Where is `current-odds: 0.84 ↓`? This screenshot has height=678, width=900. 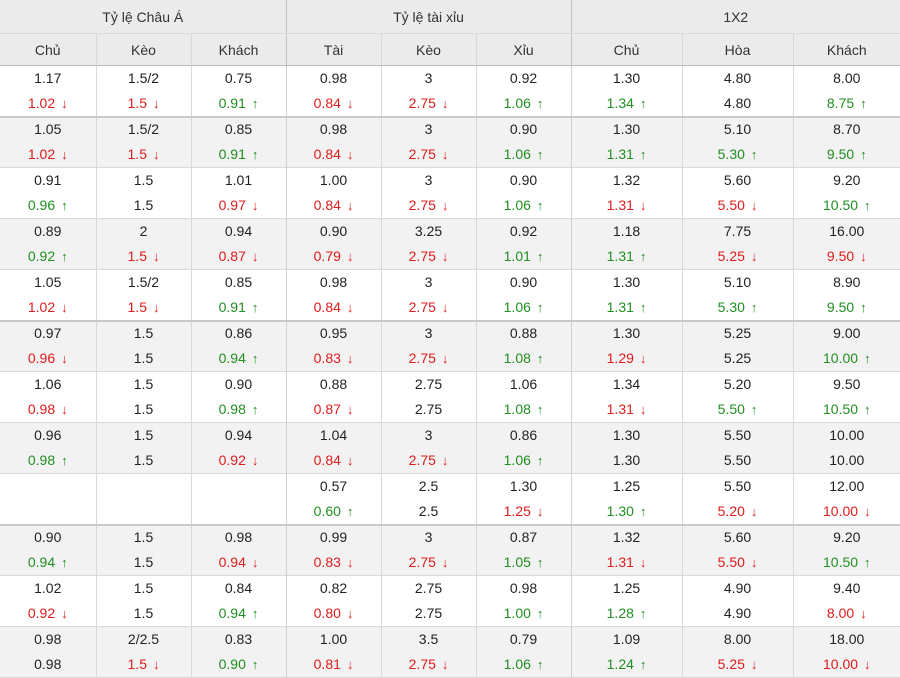
current-odds: 0.84 ↓ is located at coordinates (334, 460).